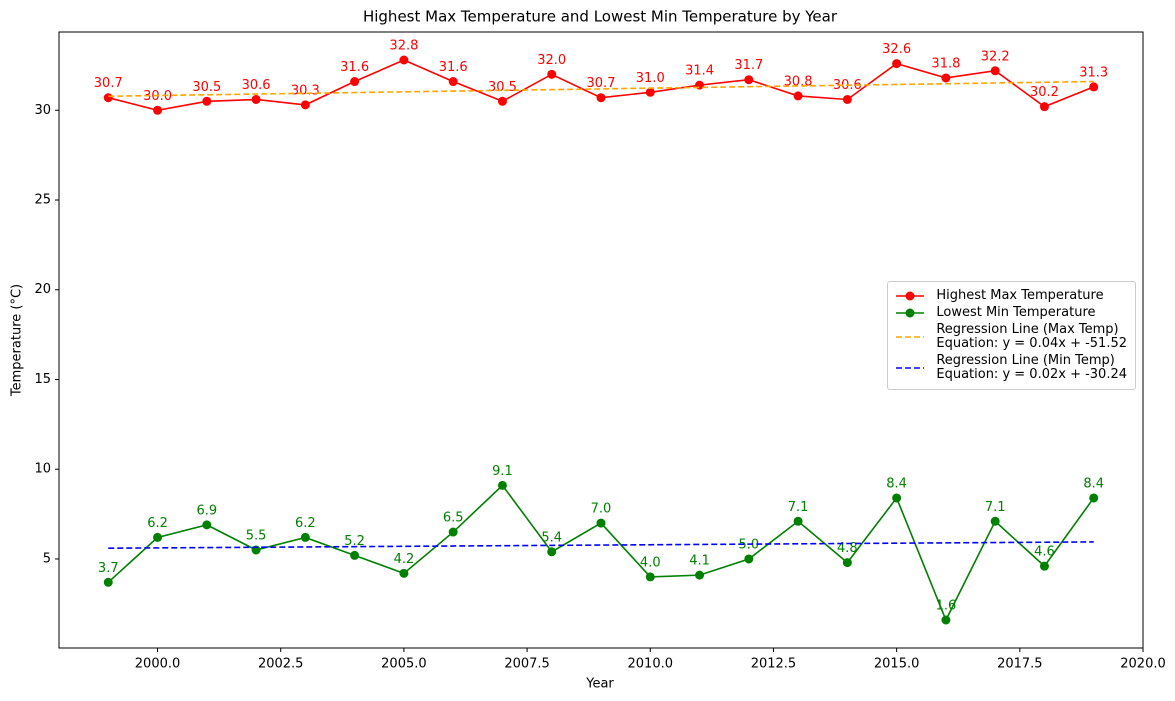  I want to click on x-axis-label: Year, so click(599, 684).